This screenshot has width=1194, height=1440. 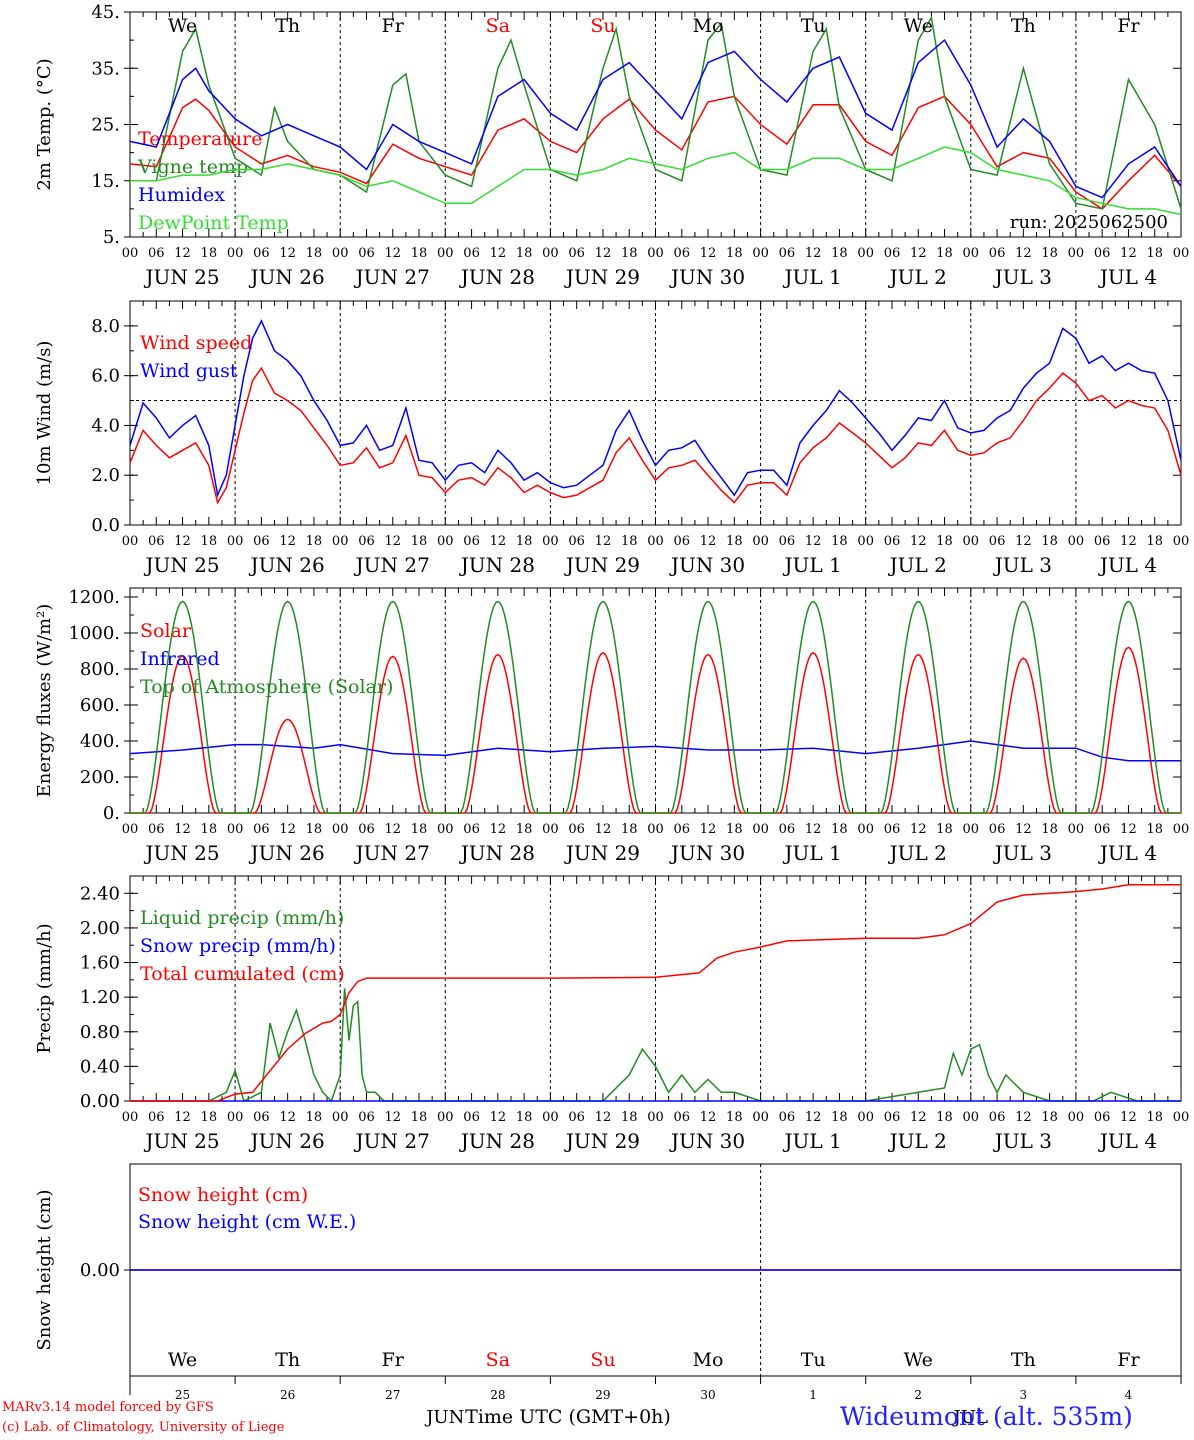 What do you see at coordinates (498, 1360) in the screenshot?
I see `weekday-label-bottom: Sa` at bounding box center [498, 1360].